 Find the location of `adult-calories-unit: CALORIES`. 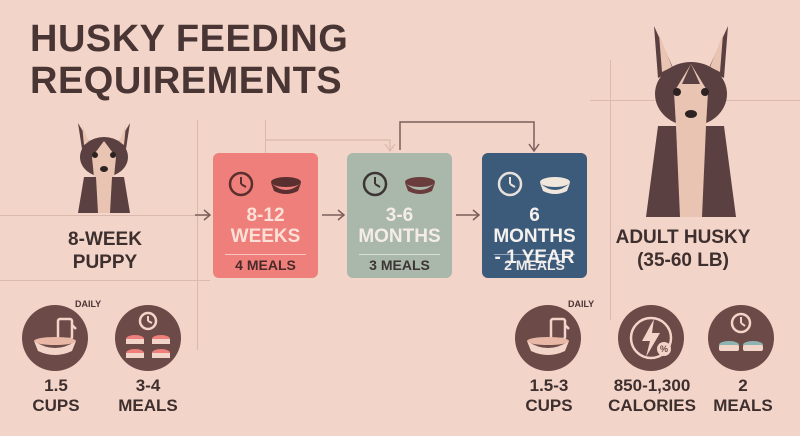

adult-calories-unit: CALORIES is located at coordinates (652, 405).